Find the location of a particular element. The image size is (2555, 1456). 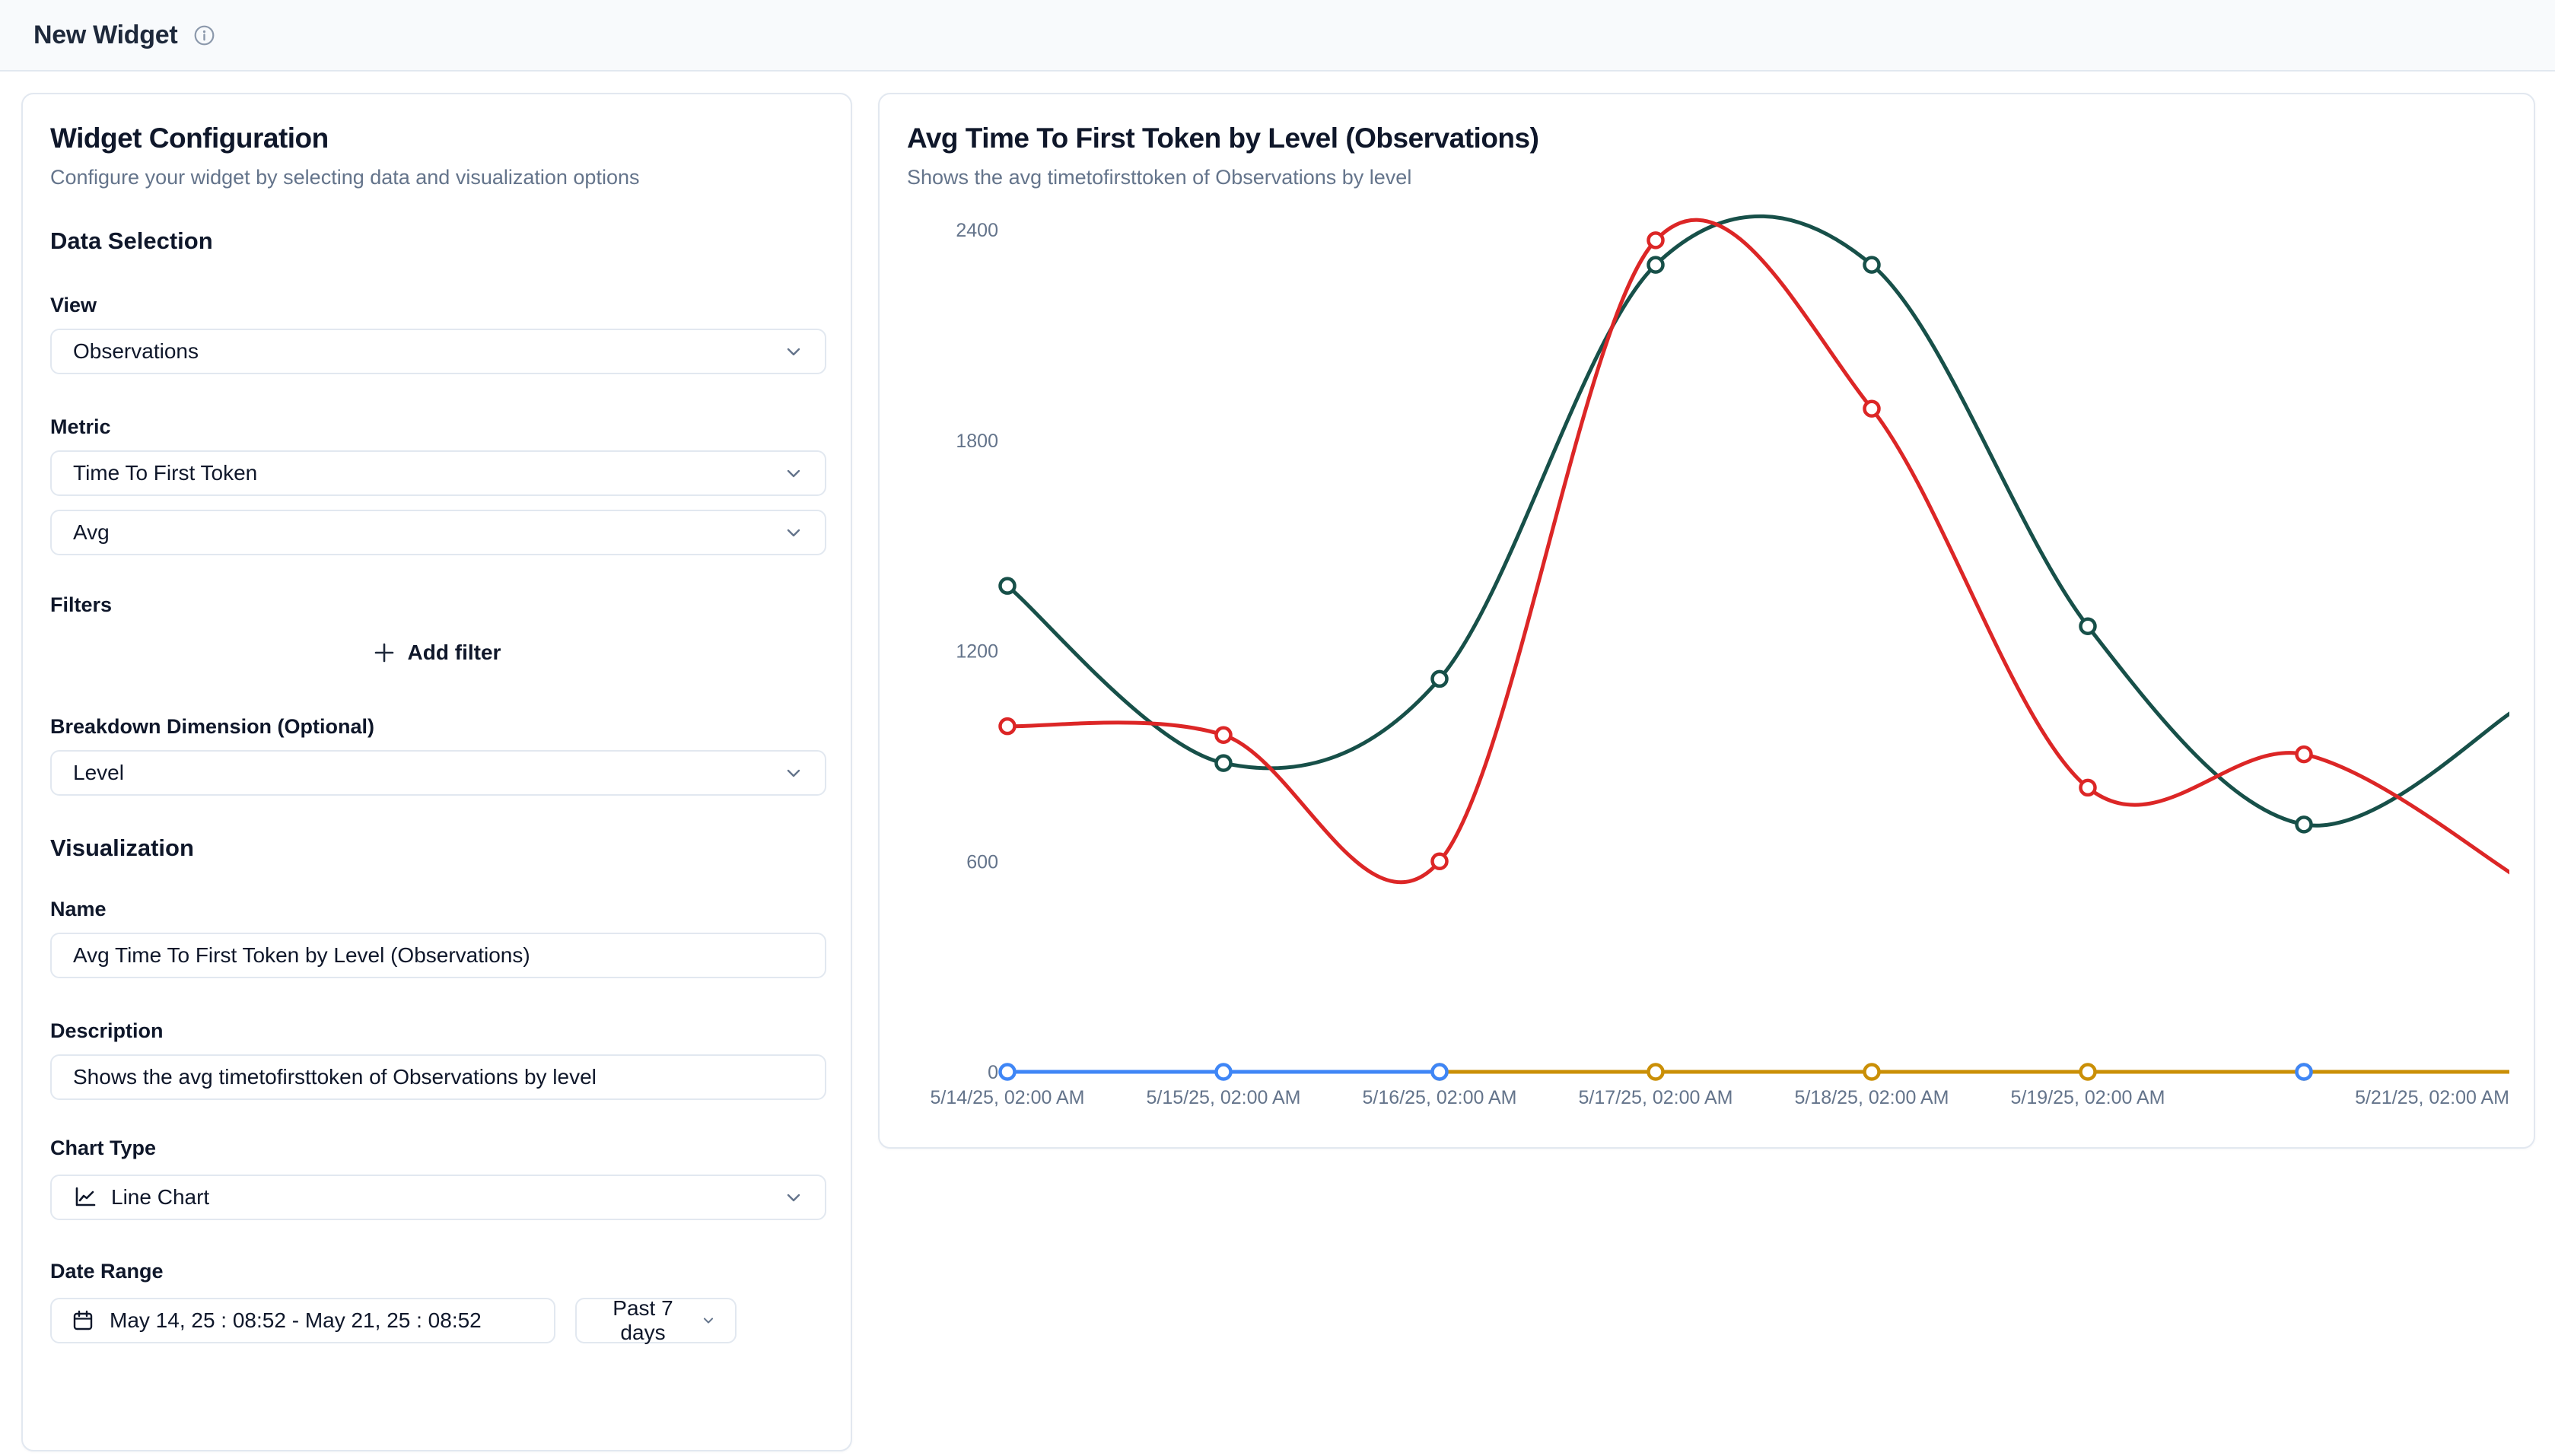

breakdown-select: Level is located at coordinates (438, 773).